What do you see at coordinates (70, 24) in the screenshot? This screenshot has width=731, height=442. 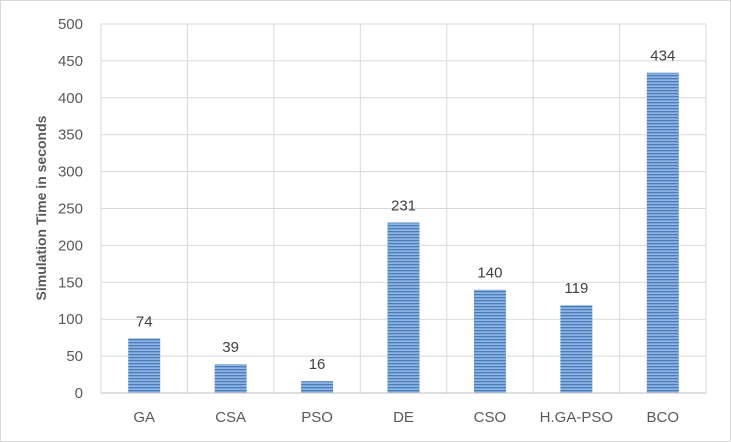 I see `y-tick-label: 500` at bounding box center [70, 24].